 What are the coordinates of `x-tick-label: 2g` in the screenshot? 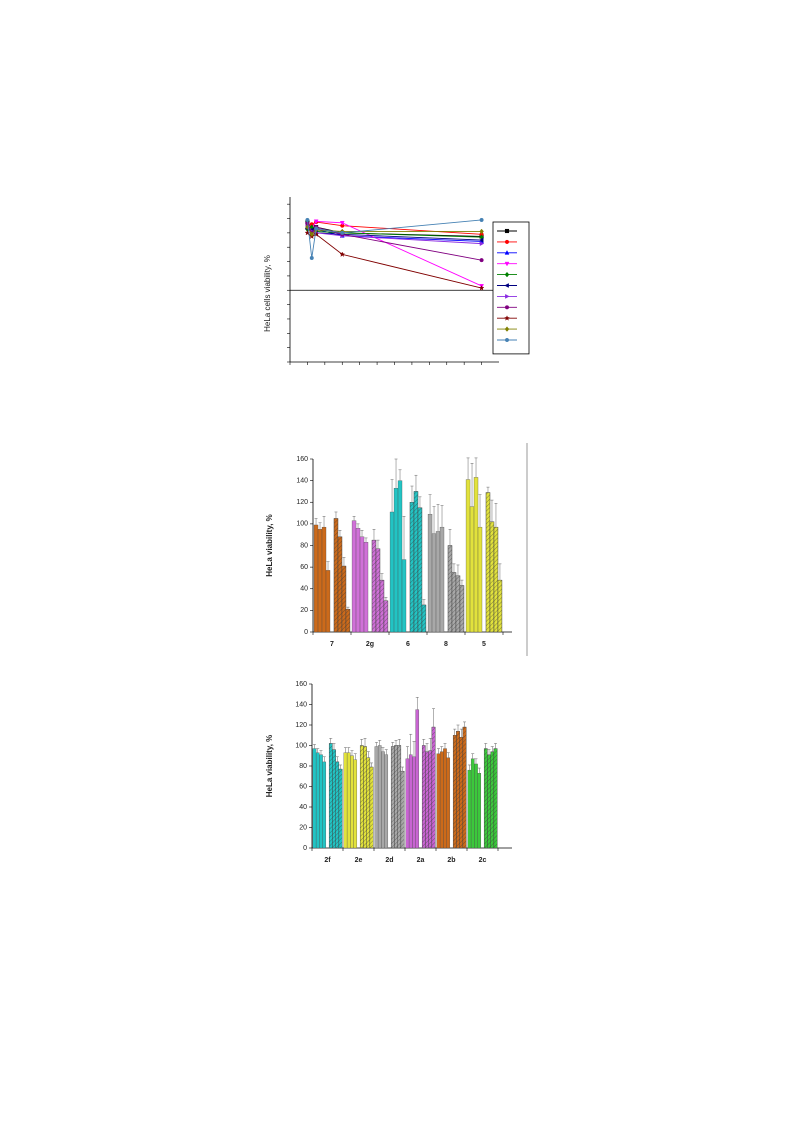 It's located at (370, 644).